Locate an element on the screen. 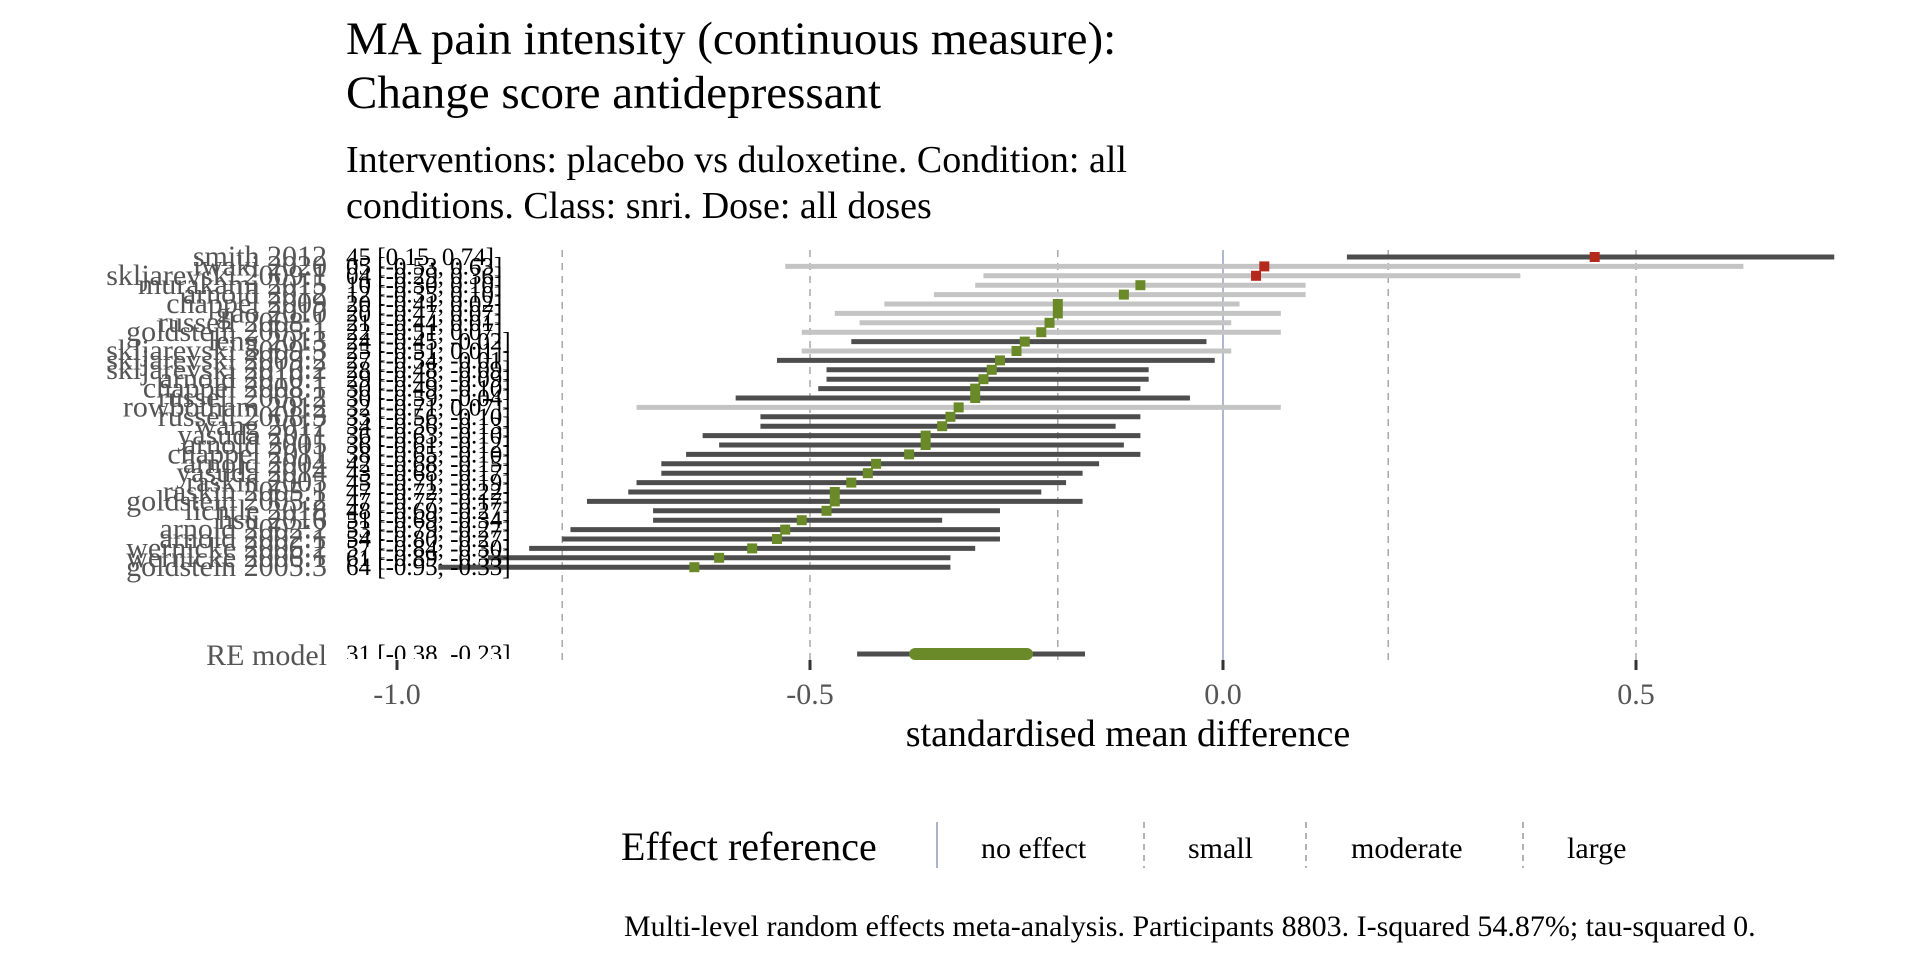  study-row: wernicke 2006:2 57 [-0.84, -0.30] is located at coordinates (551, 547).